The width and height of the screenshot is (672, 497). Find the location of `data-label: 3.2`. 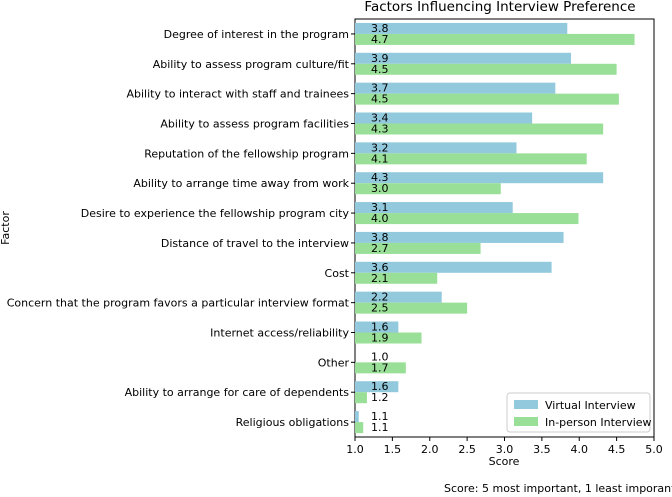

data-label: 3.2 is located at coordinates (380, 147).